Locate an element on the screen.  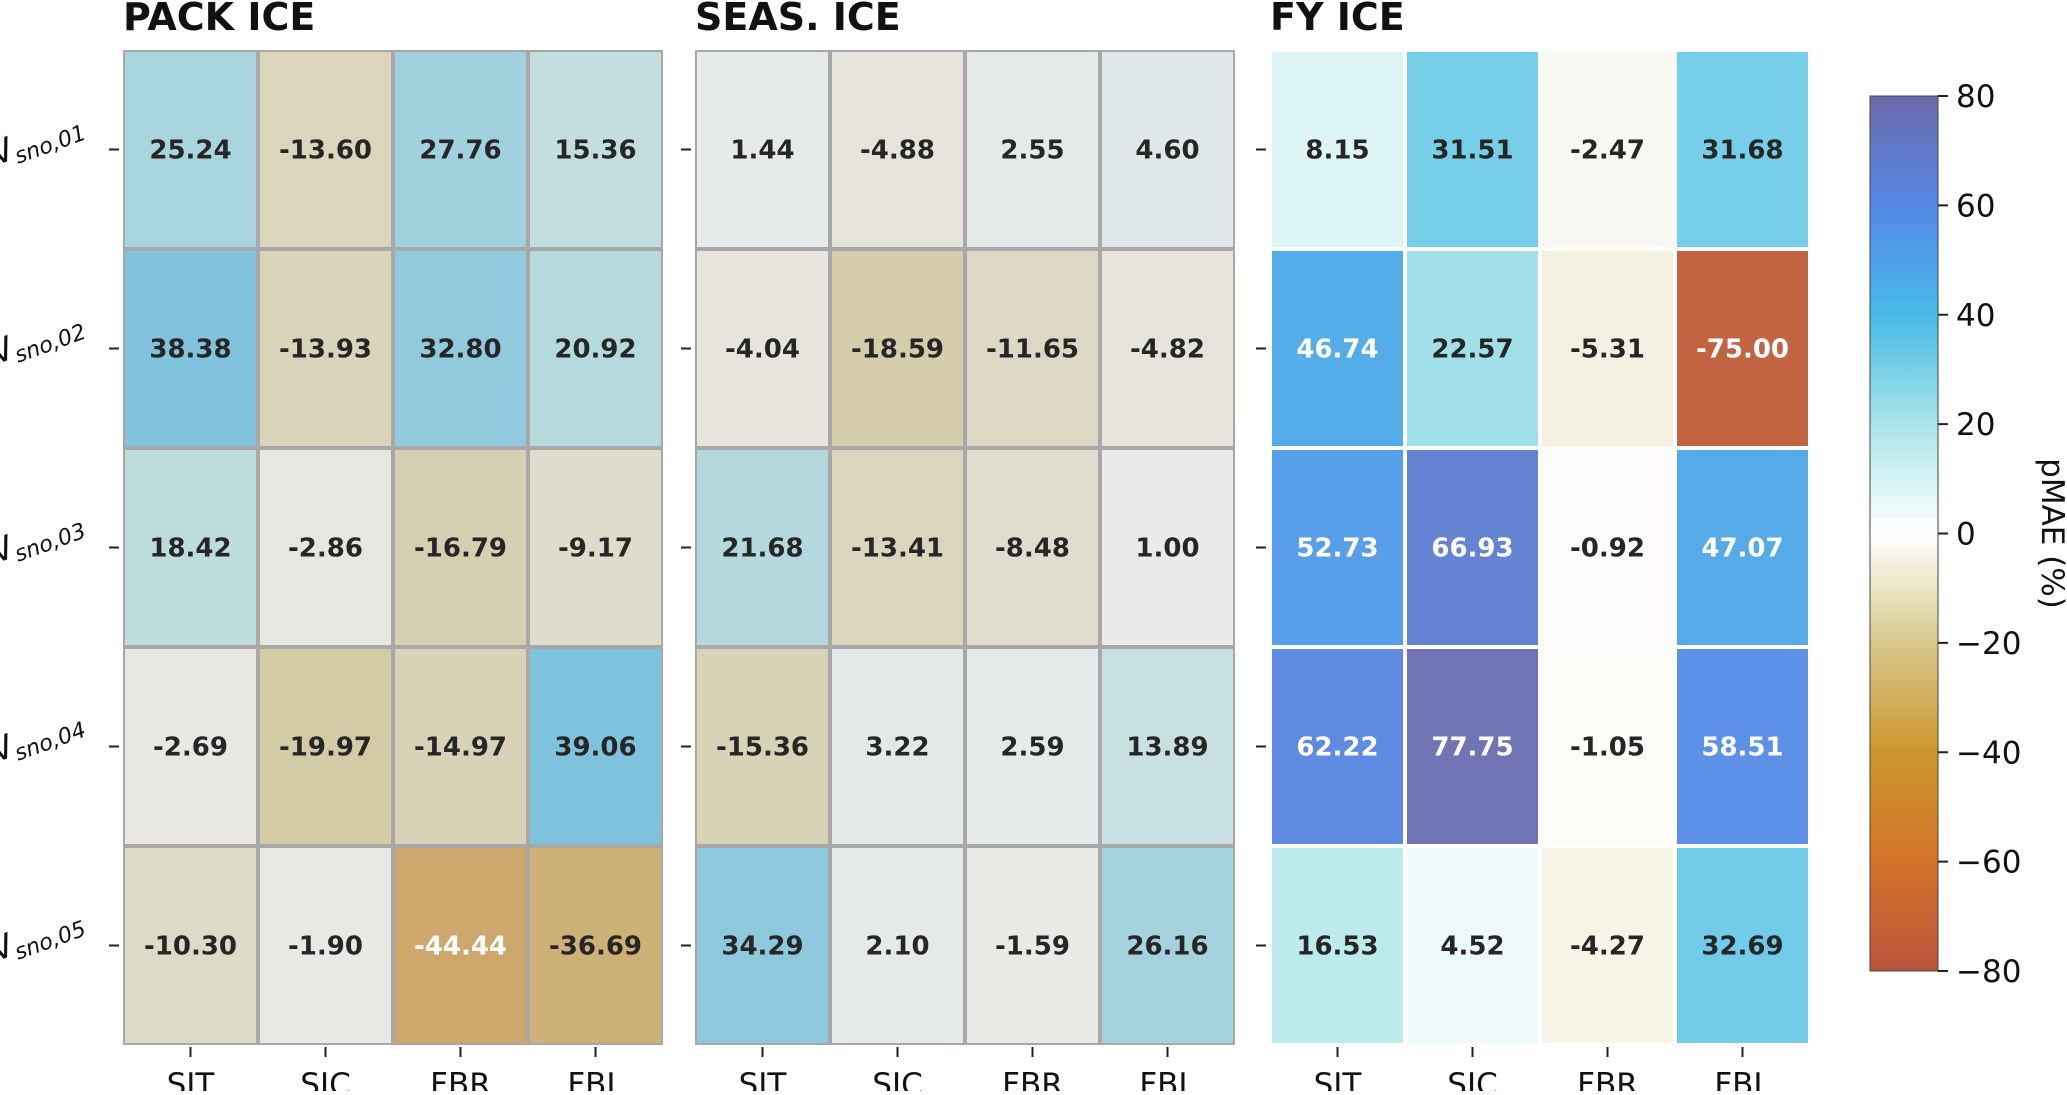
cell-value-label: -16.79 is located at coordinates (460, 549).